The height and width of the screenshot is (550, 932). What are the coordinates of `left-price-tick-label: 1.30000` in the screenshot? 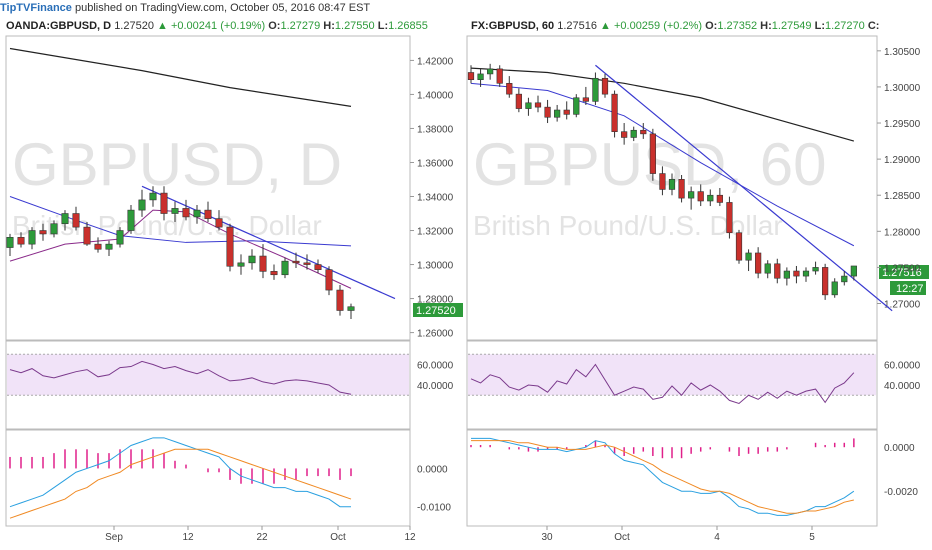 It's located at (435, 266).